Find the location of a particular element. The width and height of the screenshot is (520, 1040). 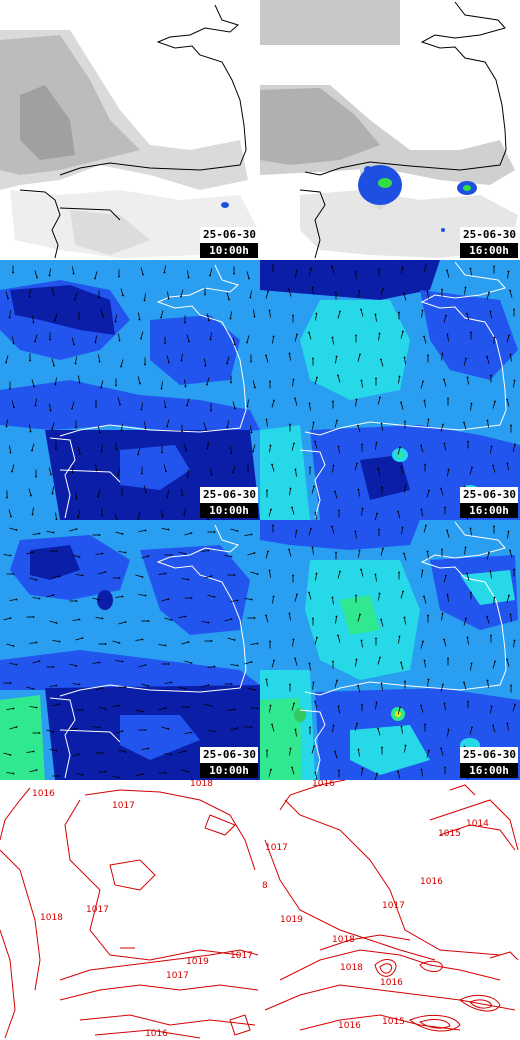

timestamp: 25-06-30 10:00h is located at coordinates (229, 502).